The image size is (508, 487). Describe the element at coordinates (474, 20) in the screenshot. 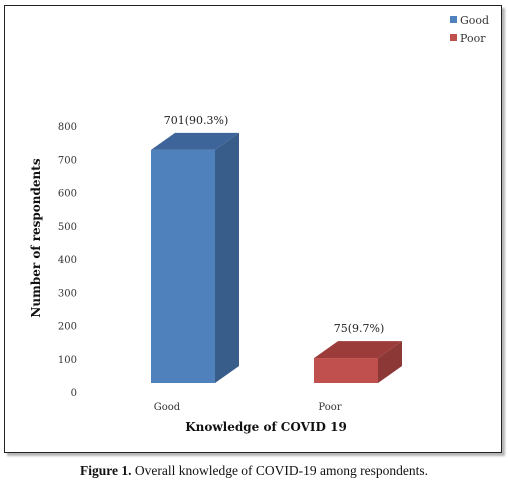

I see `legend-label: Good` at that location.